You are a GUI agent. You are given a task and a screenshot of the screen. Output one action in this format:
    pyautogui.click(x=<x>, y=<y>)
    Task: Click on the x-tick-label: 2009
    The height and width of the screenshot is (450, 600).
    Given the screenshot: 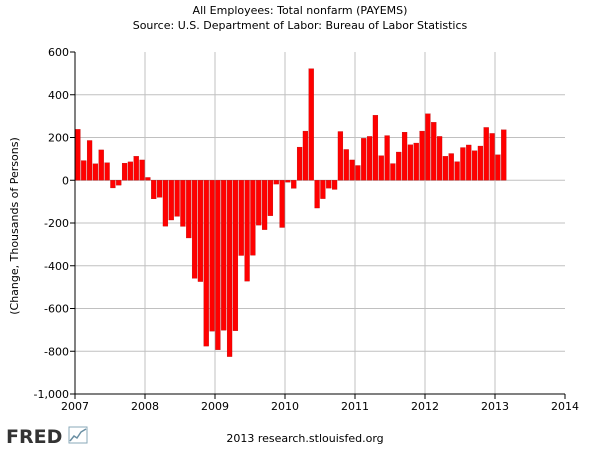 What is the action you would take?
    pyautogui.click(x=215, y=406)
    